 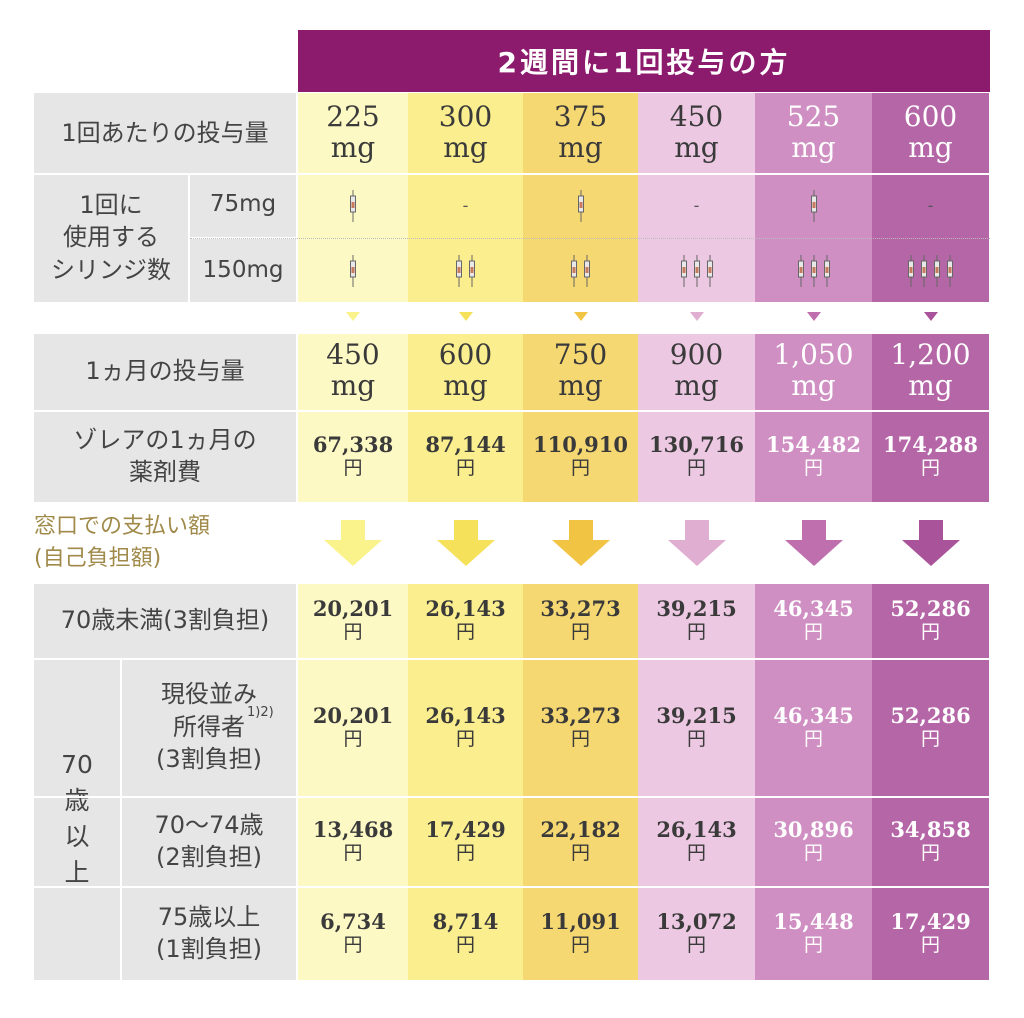 What do you see at coordinates (465, 727) in the screenshot?
I see `working-income-cell: 26,143 円` at bounding box center [465, 727].